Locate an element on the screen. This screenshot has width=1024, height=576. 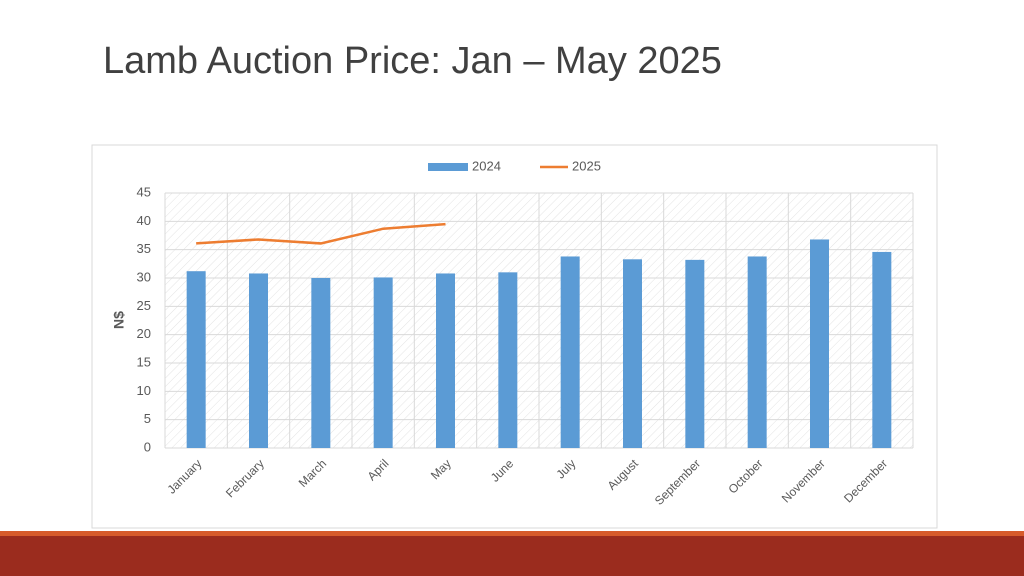
y-tick-label: 15 is located at coordinates (144, 361).